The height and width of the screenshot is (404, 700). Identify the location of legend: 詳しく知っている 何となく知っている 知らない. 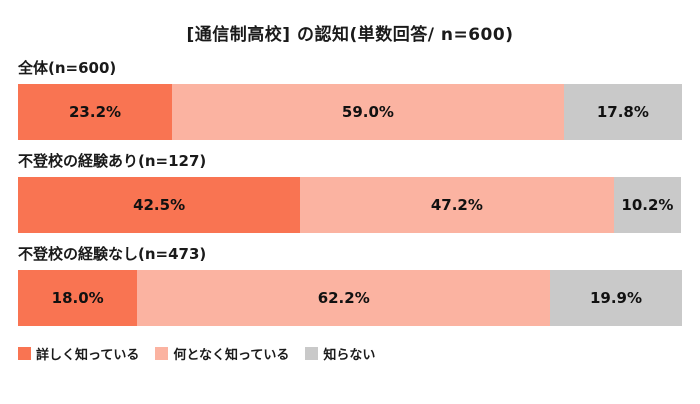
(350, 353).